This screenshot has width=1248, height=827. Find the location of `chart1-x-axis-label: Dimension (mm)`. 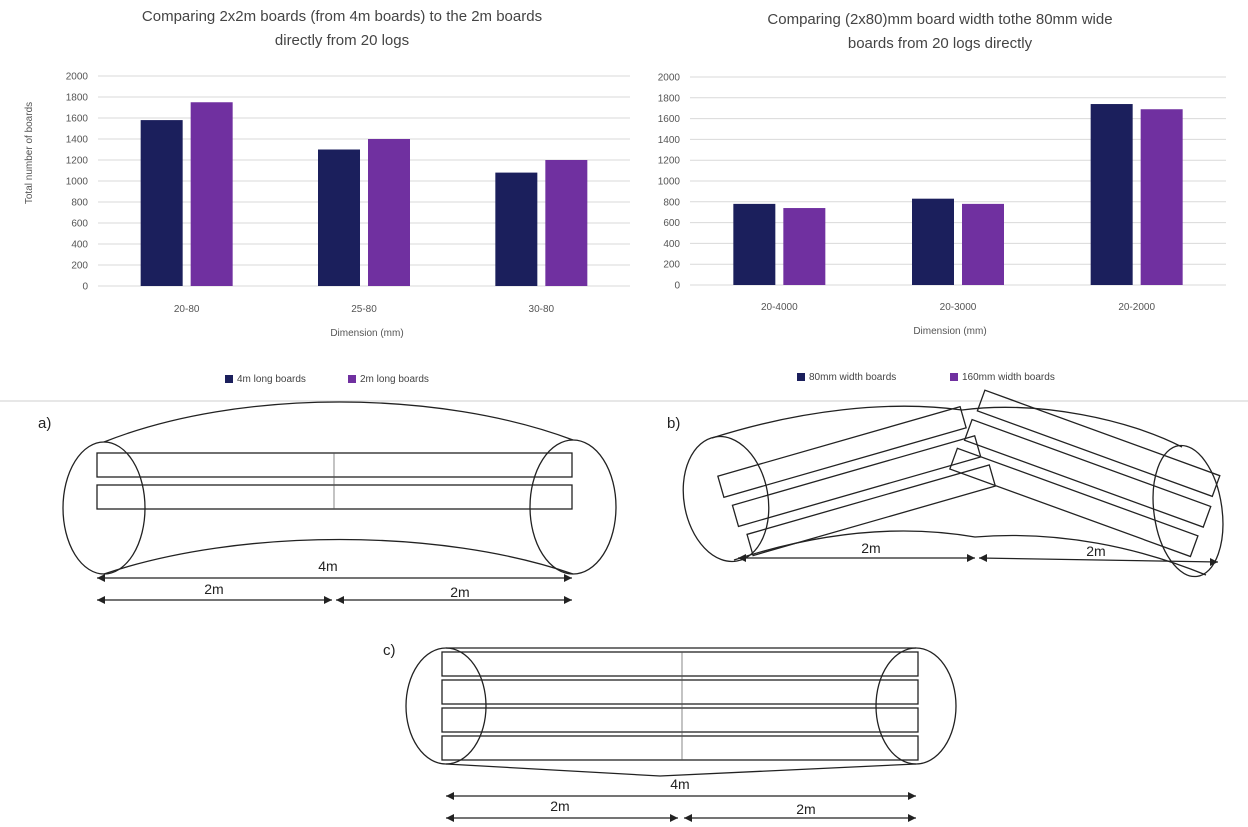

chart1-x-axis-label: Dimension (mm) is located at coordinates (366, 333).